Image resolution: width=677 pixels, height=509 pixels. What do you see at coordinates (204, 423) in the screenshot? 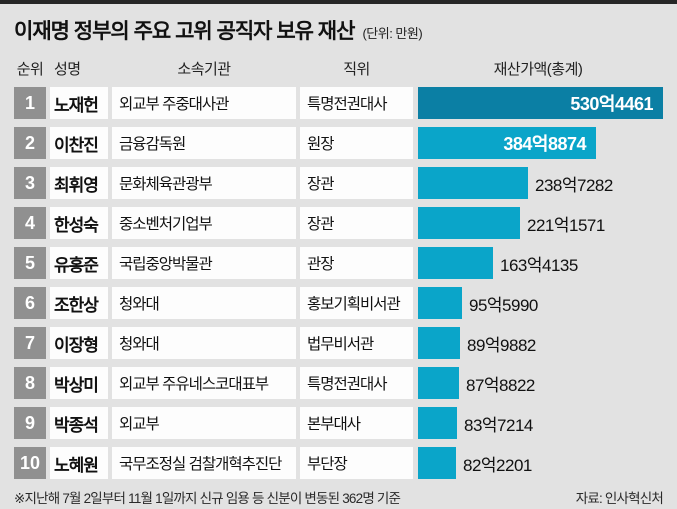
I see `org-cell: 외교부` at bounding box center [204, 423].